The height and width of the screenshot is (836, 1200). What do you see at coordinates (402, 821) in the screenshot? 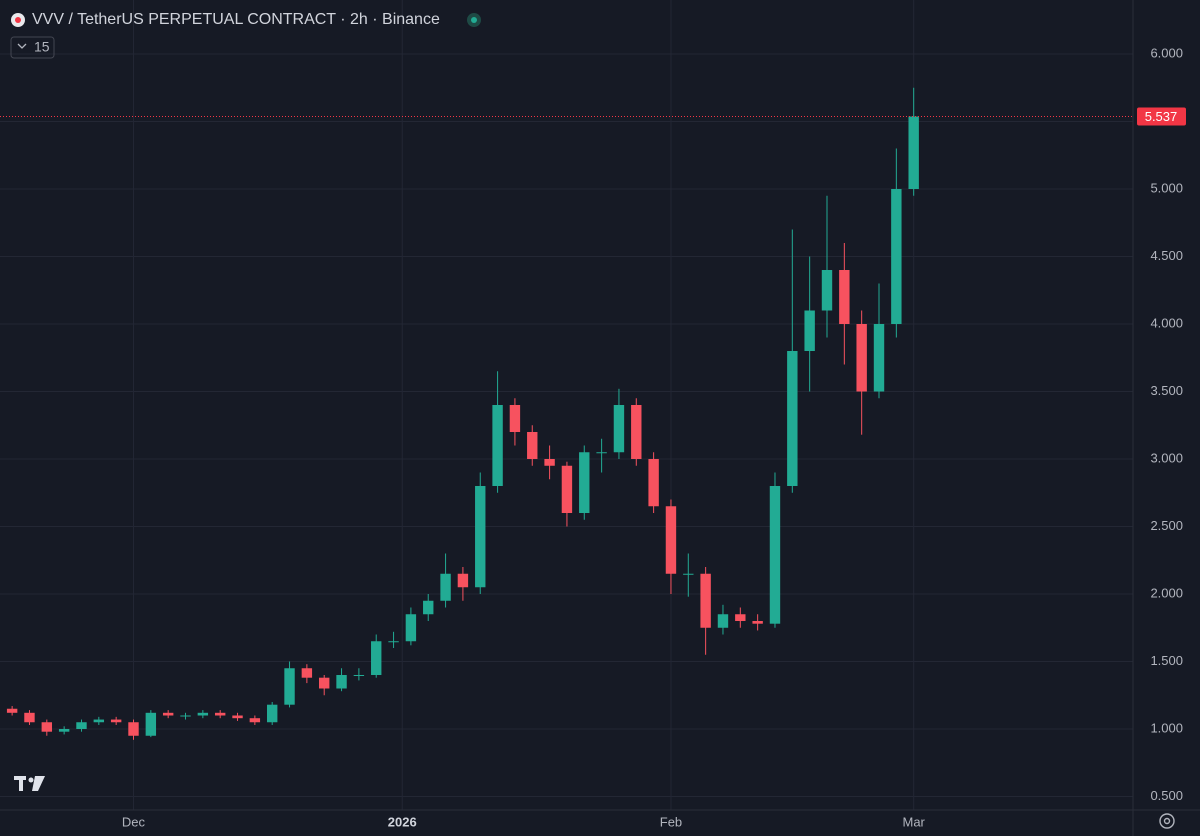
I see `x-tick-label: 2026` at bounding box center [402, 821].